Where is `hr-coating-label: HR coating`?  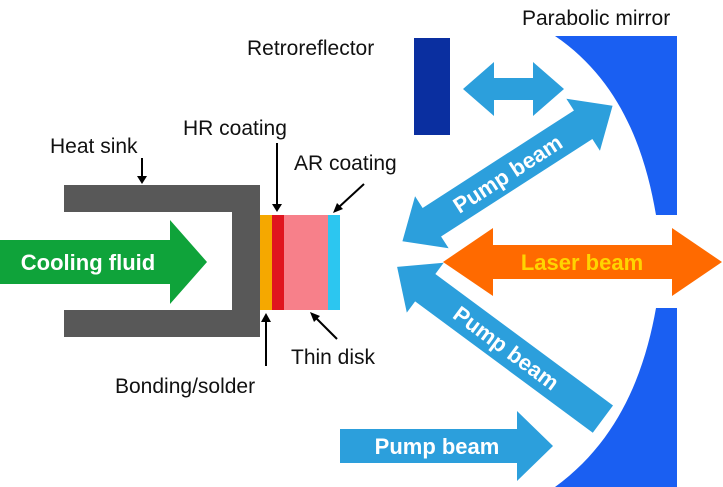 hr-coating-label: HR coating is located at coordinates (235, 128).